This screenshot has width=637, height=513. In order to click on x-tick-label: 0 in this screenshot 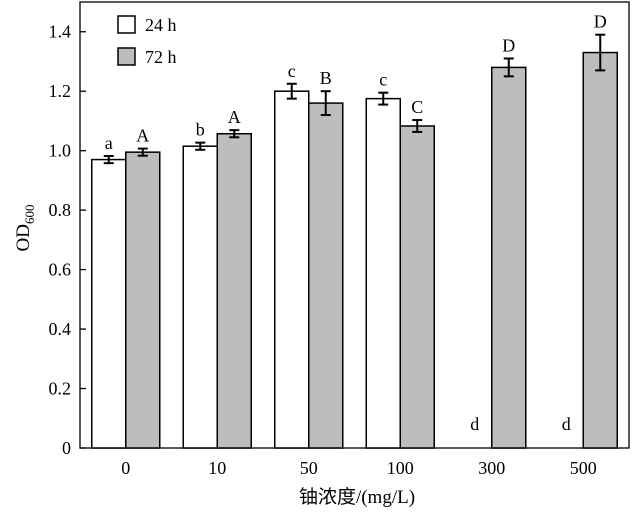, I will do `click(125, 468)`.